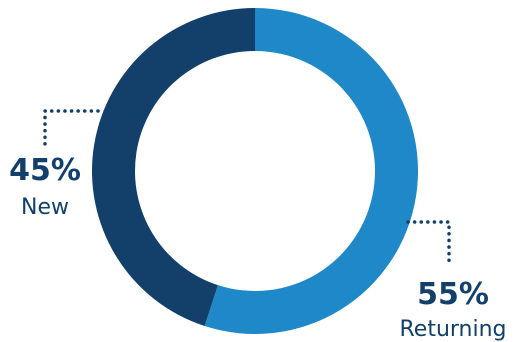 The height and width of the screenshot is (342, 514). What do you see at coordinates (453, 294) in the screenshot?
I see `slice-returning-percent-label: 55%` at bounding box center [453, 294].